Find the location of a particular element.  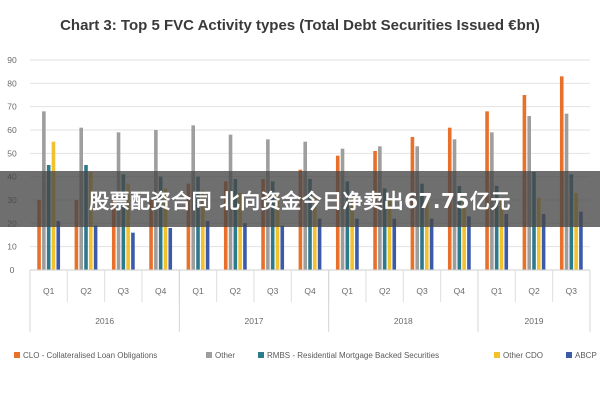

legend-label: Other CDO is located at coordinates (523, 355).